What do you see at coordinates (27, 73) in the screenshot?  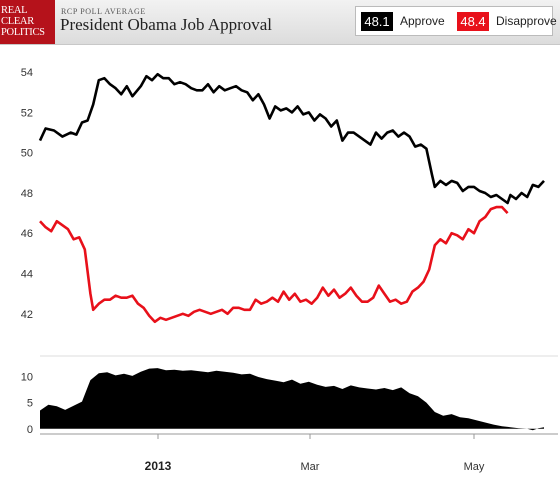 I see `y-tick-label-54: 54` at bounding box center [27, 73].